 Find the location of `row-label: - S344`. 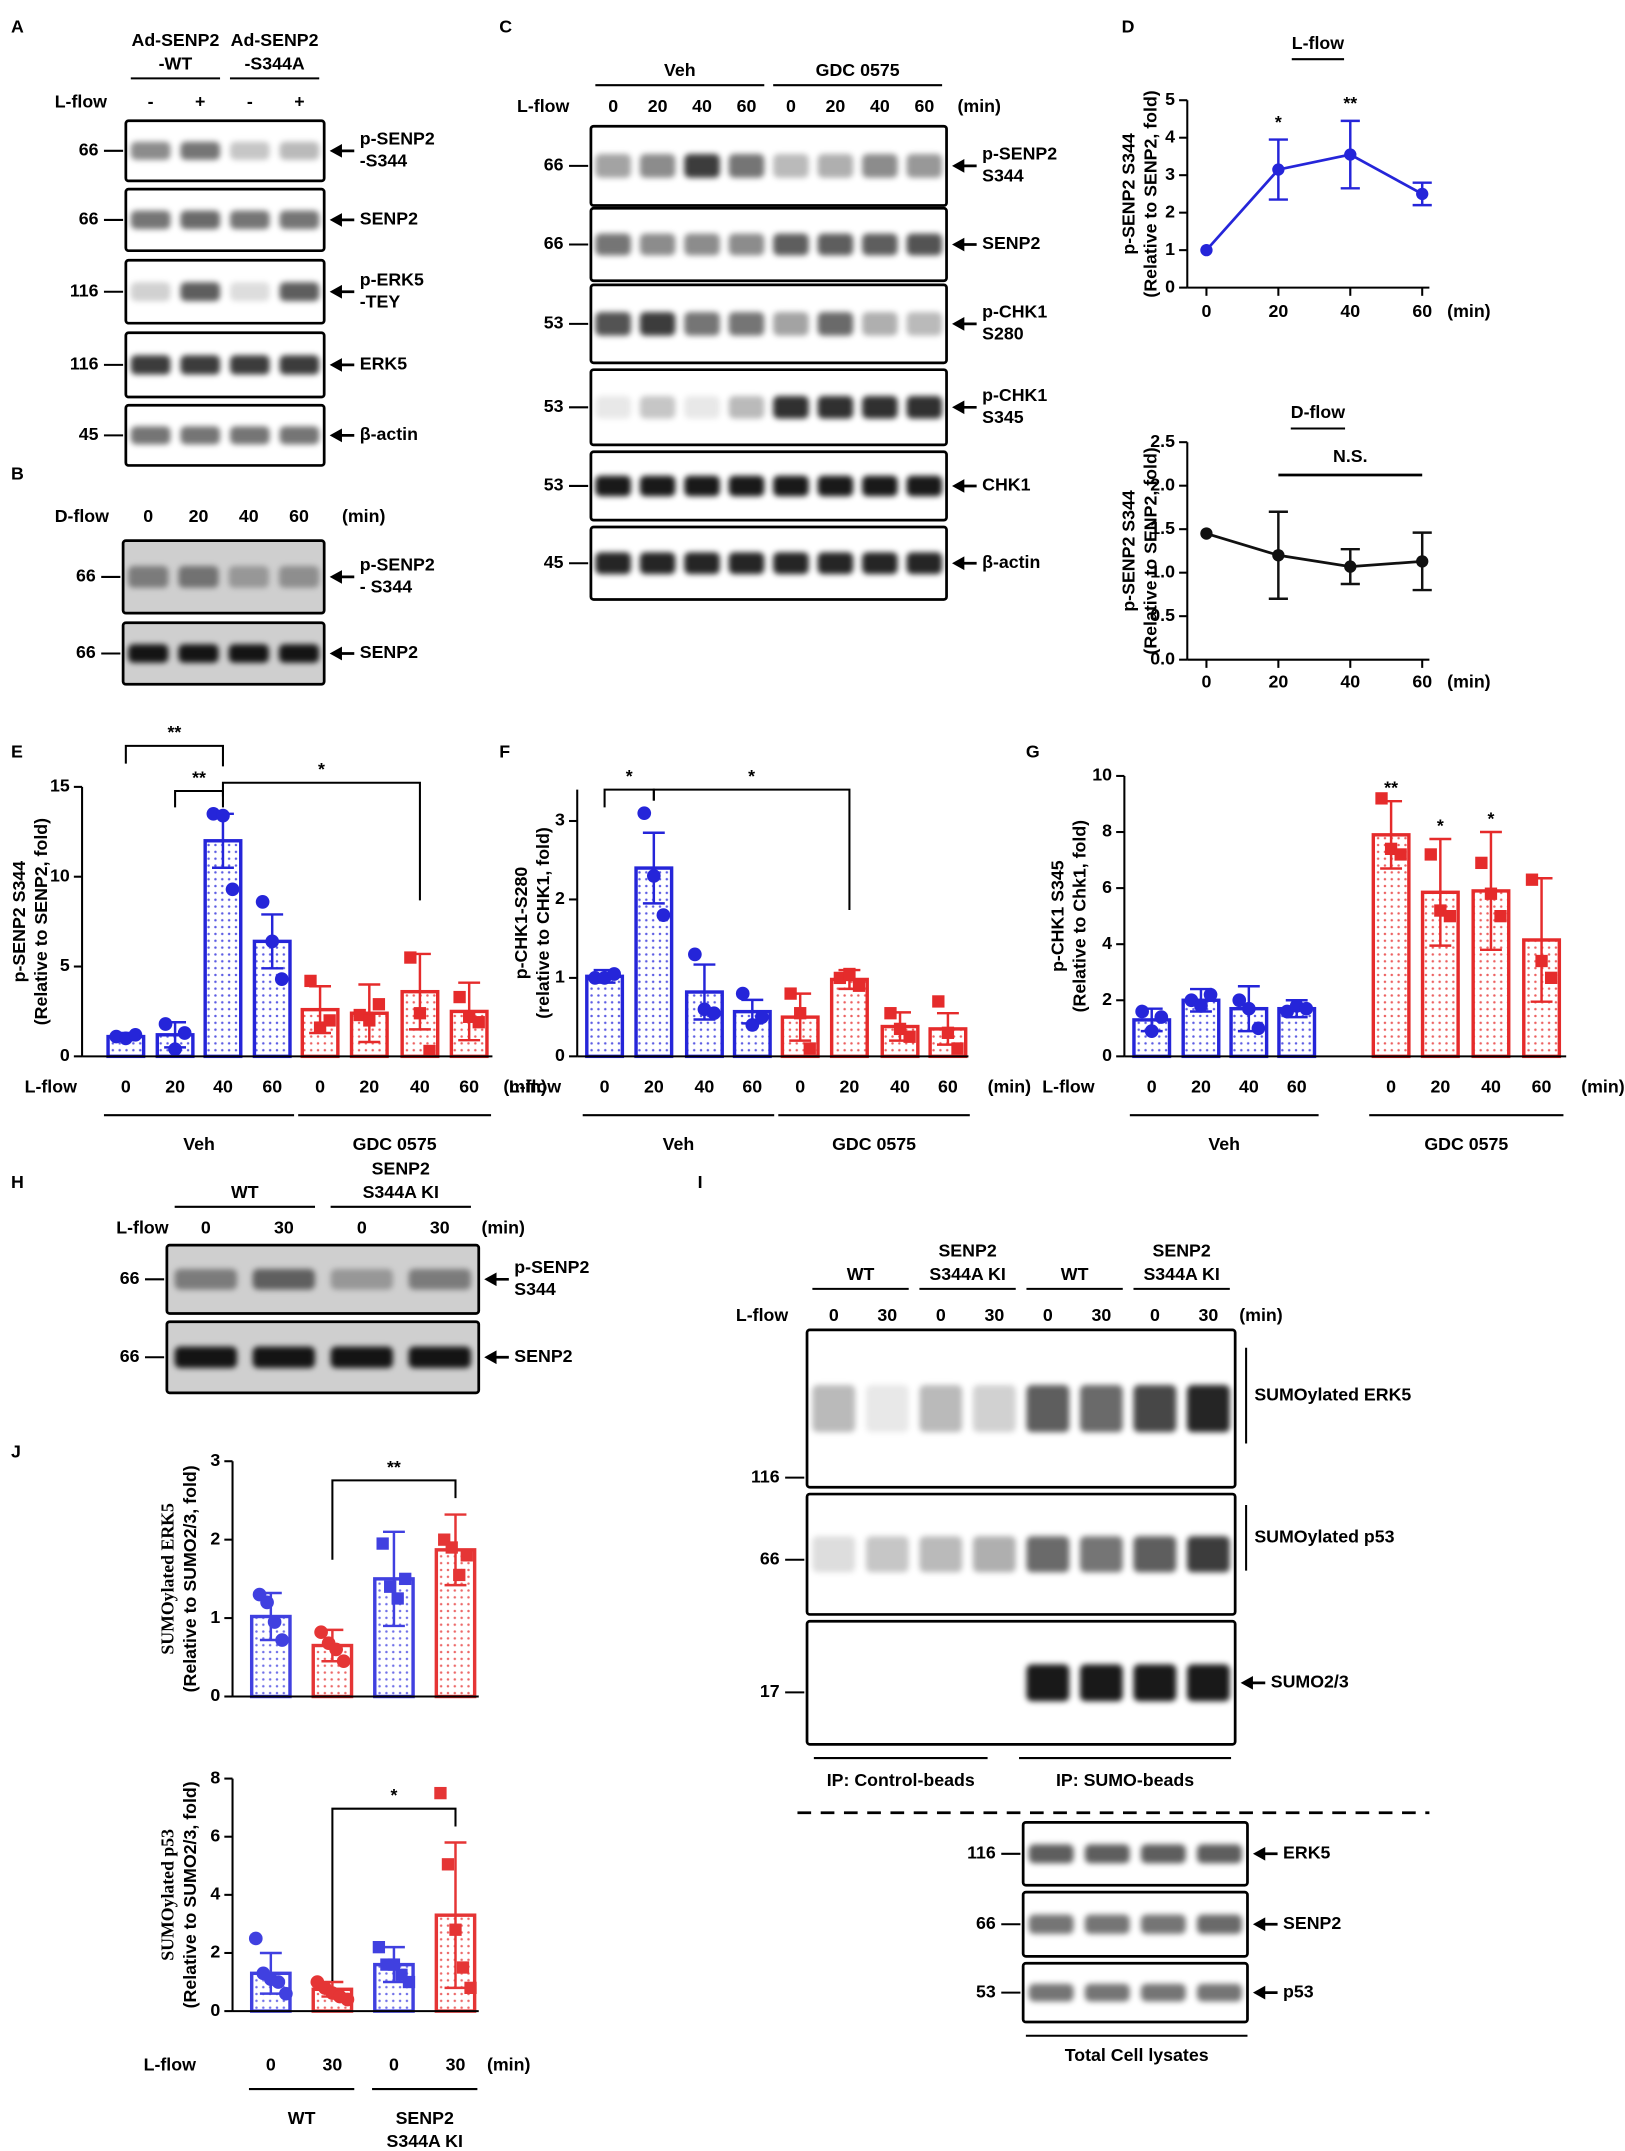

row-label: - S344 is located at coordinates (386, 587).